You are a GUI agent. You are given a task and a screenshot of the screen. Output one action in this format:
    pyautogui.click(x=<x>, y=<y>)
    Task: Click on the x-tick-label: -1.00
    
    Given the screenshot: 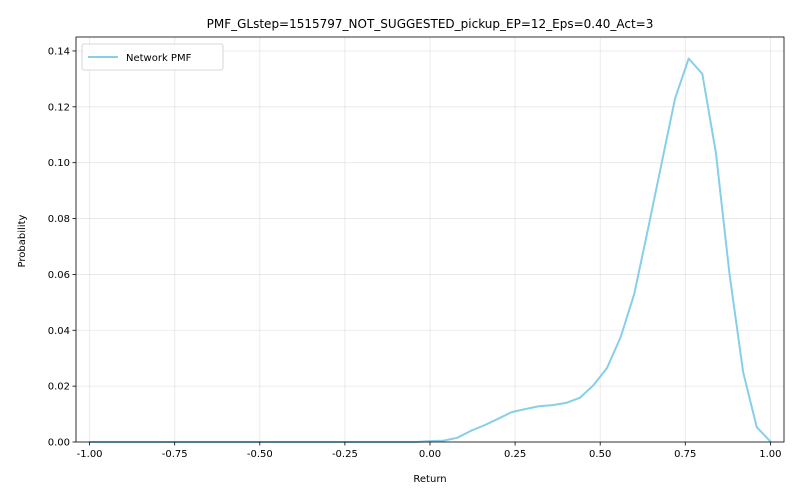 What is the action you would take?
    pyautogui.click(x=90, y=454)
    